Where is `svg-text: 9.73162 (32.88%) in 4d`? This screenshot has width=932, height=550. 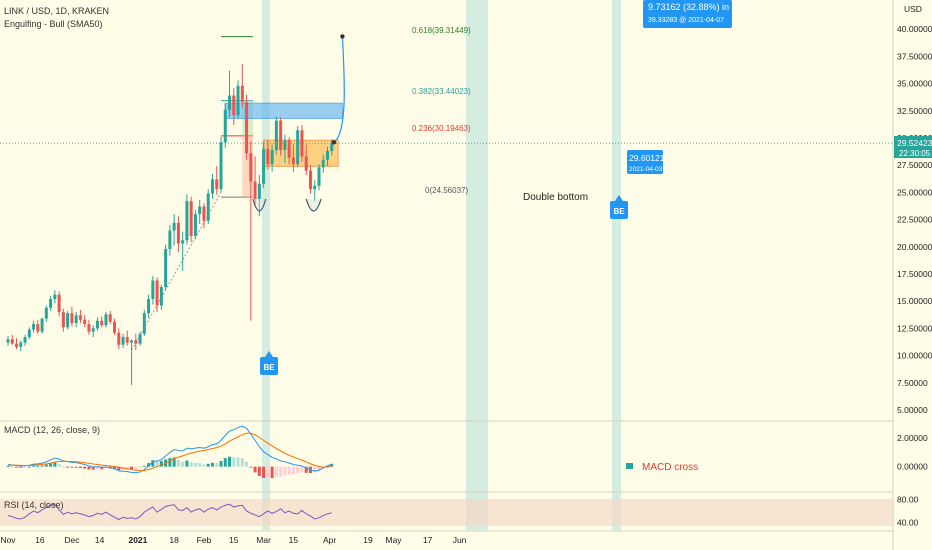 svg-text: 9.73162 (32.88%) in 4d is located at coordinates (695, 7).